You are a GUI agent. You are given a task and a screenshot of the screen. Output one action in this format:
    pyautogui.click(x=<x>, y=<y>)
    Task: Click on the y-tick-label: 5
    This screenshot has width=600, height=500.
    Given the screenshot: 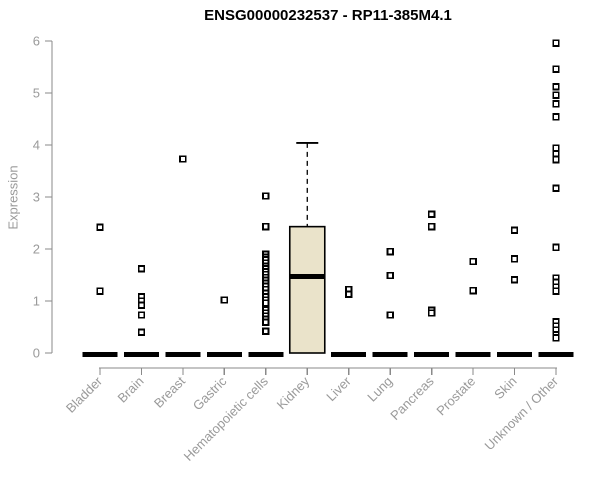 What is the action you would take?
    pyautogui.click(x=36, y=93)
    